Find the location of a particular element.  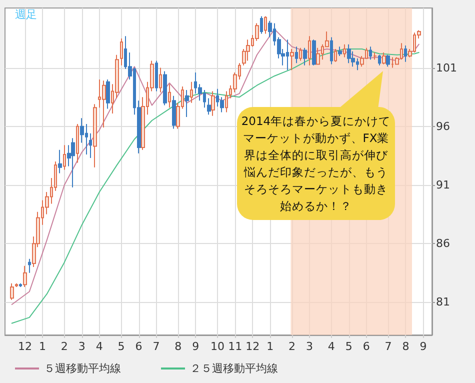

chart-title: 週足 is located at coordinates (26, 14).